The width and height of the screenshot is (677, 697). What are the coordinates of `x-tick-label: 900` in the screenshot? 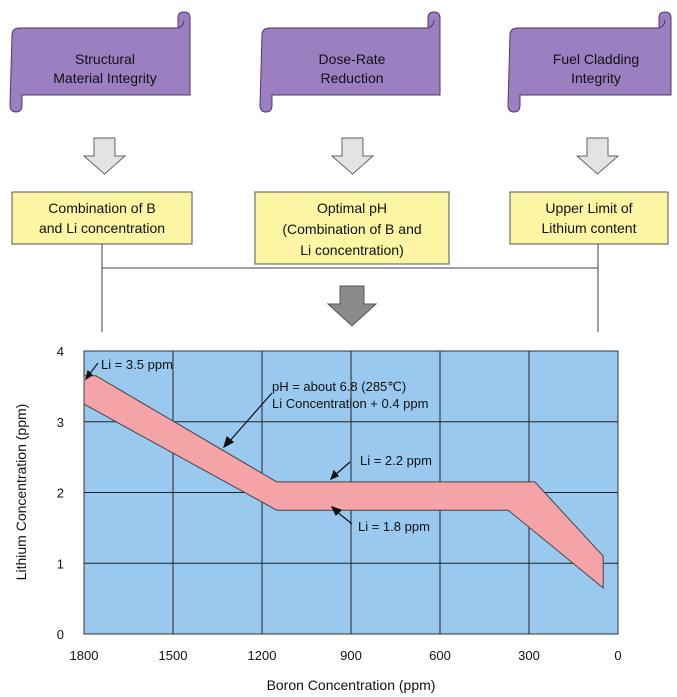 It's located at (351, 655).